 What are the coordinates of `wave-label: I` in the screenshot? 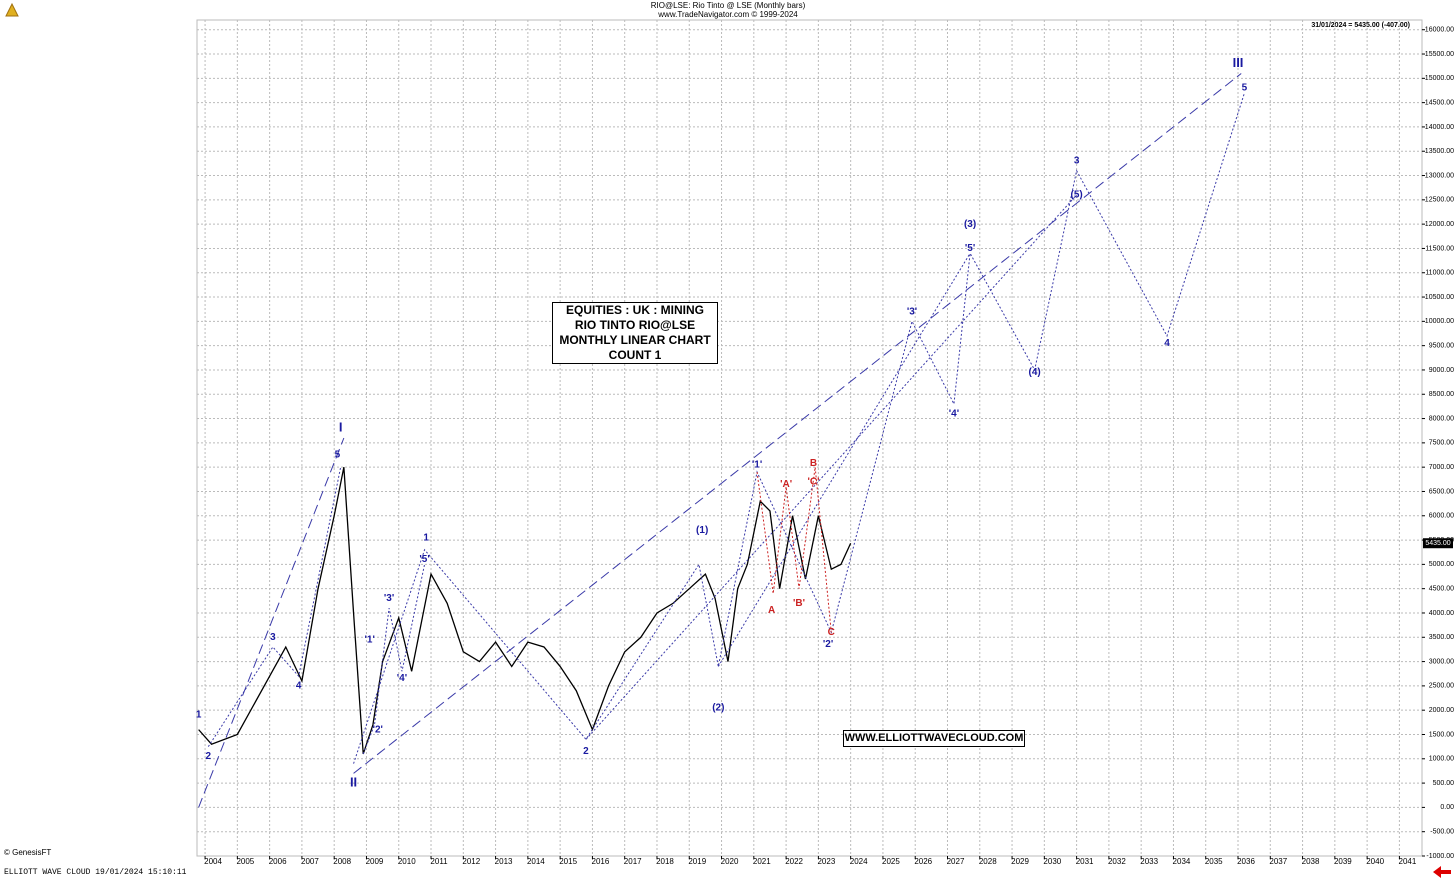 It's located at (341, 427).